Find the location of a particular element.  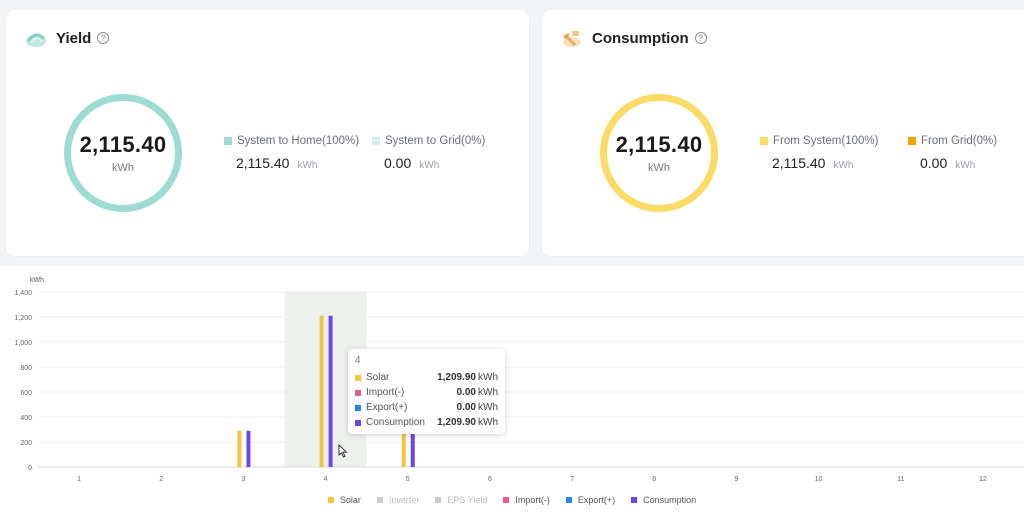

legend-swatch-solar is located at coordinates (330, 500).